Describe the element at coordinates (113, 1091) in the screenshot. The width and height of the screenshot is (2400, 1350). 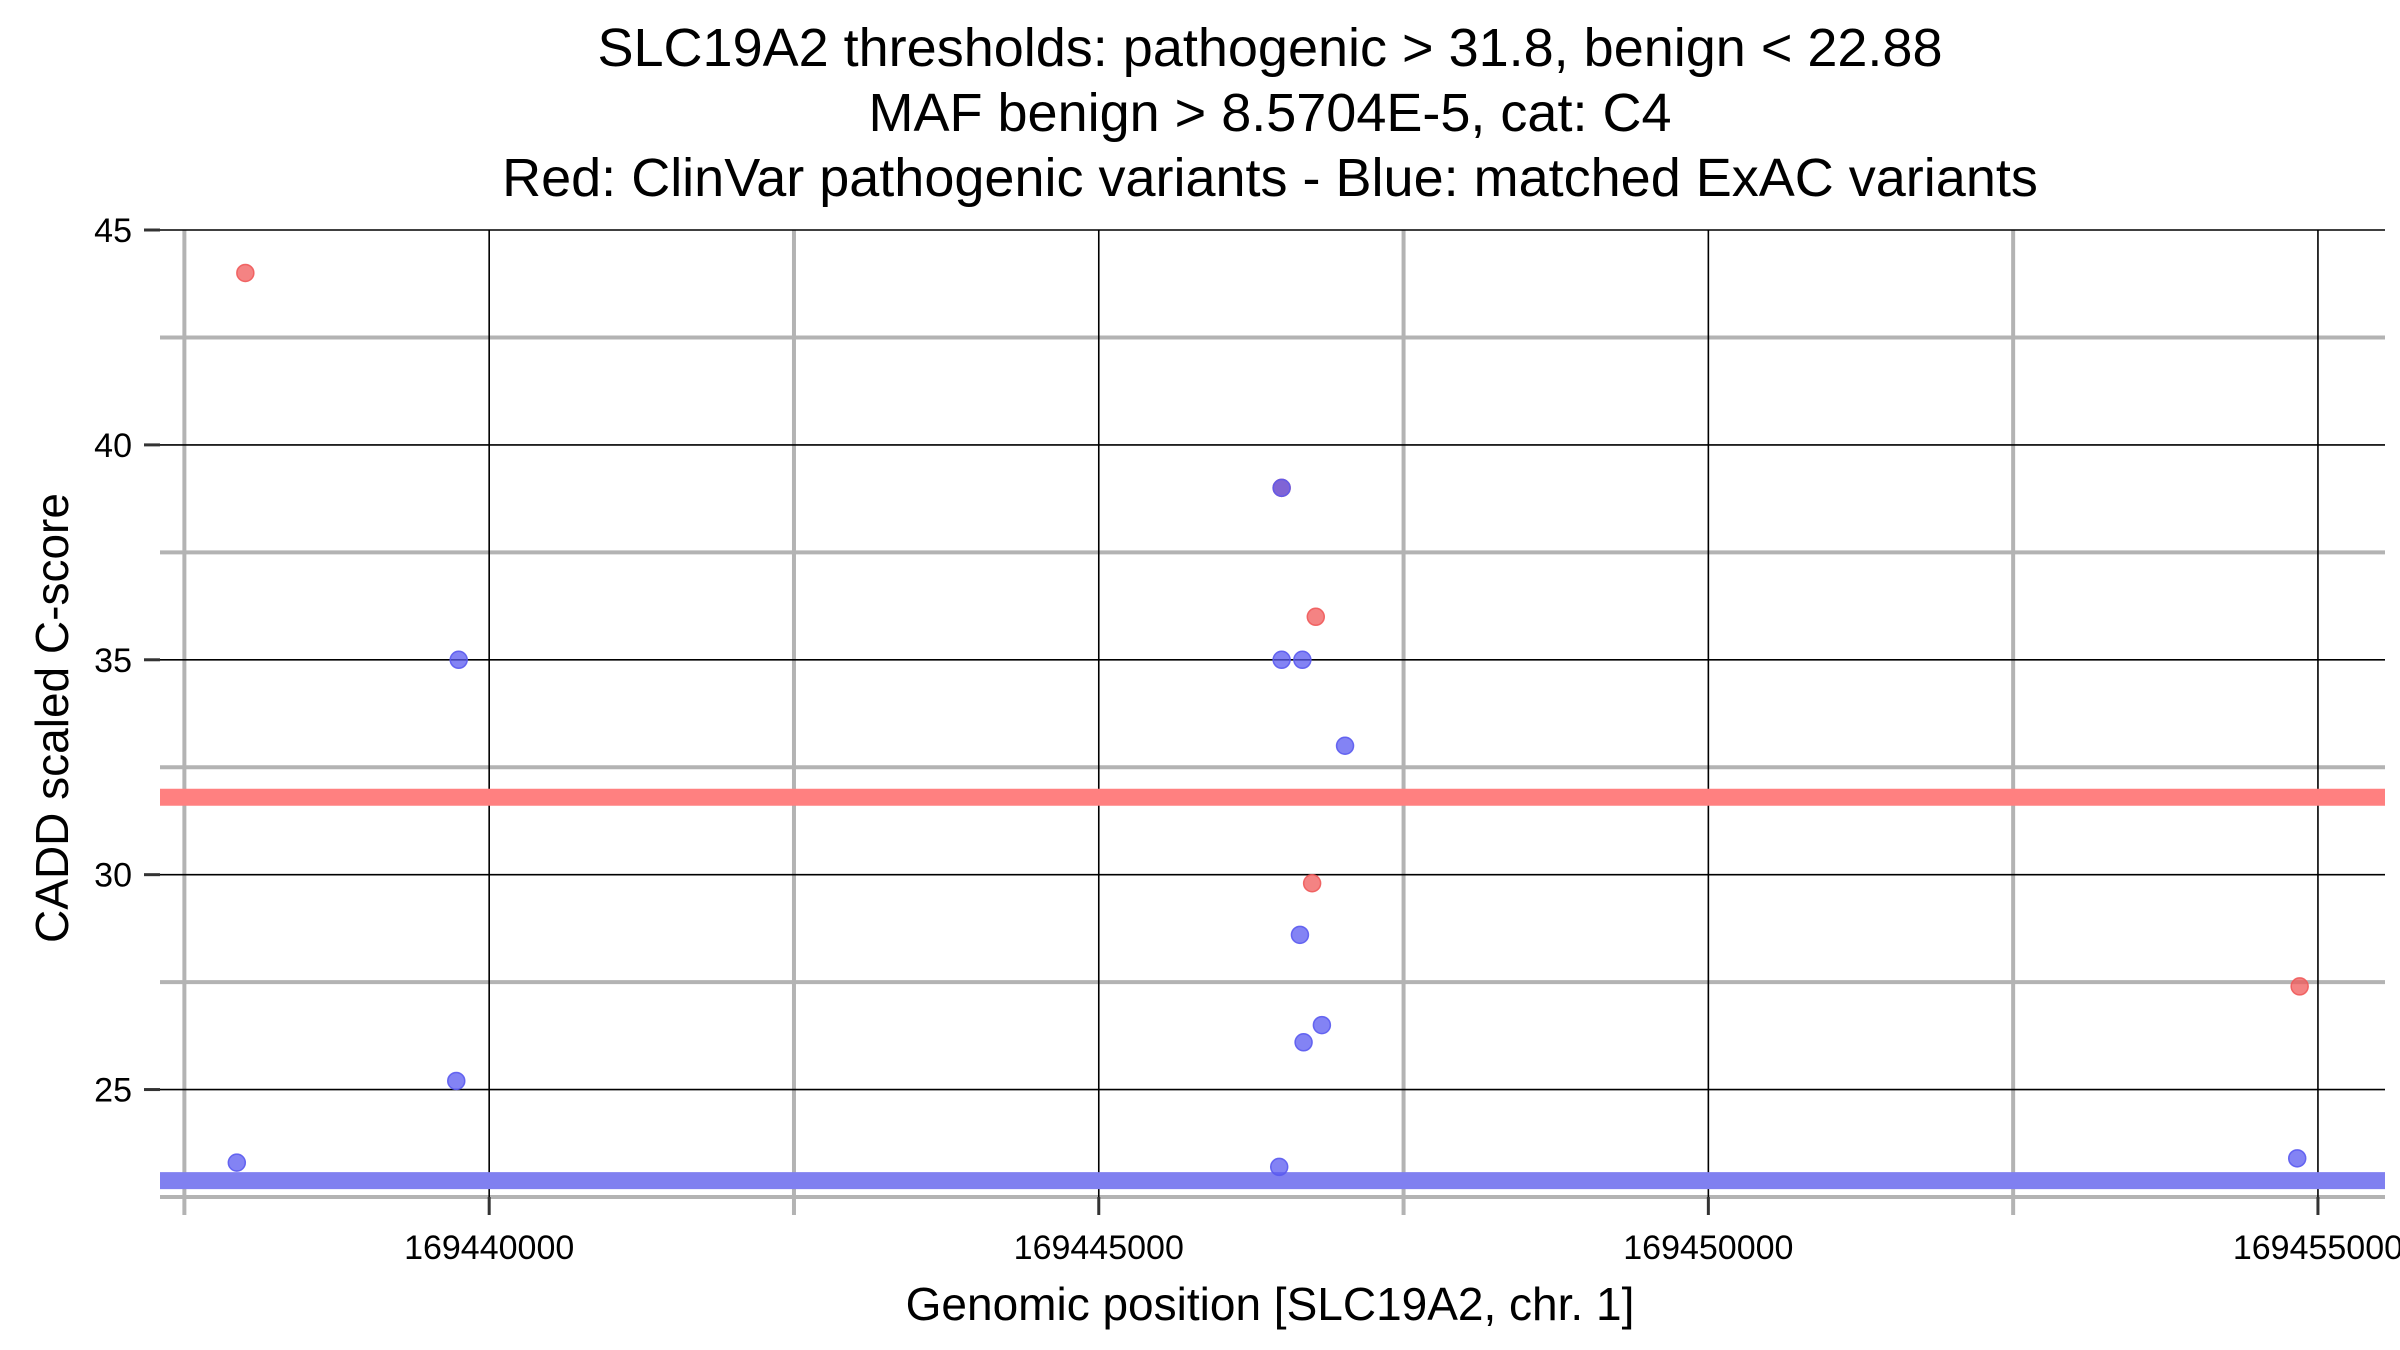
I see `y-tick-label: 25` at that location.